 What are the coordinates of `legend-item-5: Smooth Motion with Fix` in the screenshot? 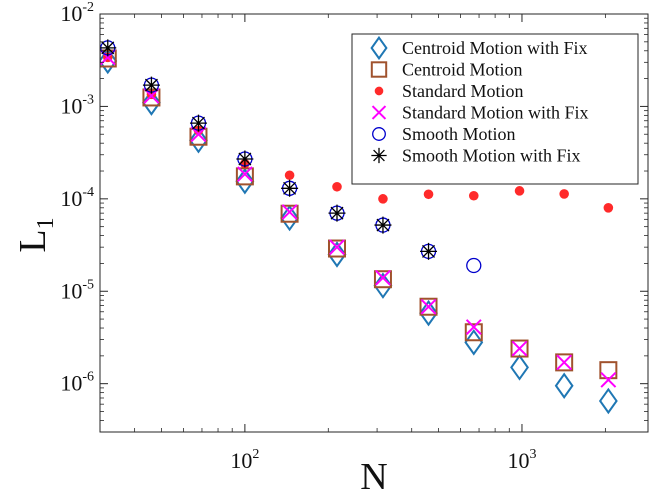 It's located at (476, 156).